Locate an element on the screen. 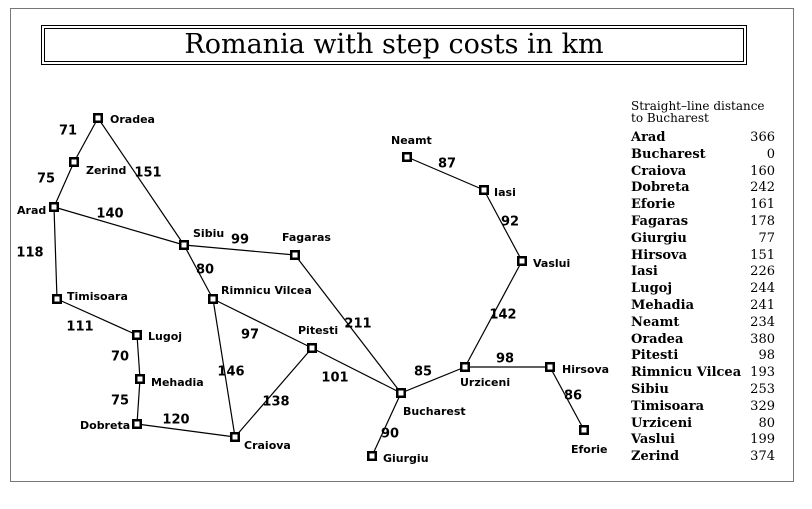 This screenshot has width=812, height=509. sld-row: Sibiu 253 is located at coordinates (703, 390).